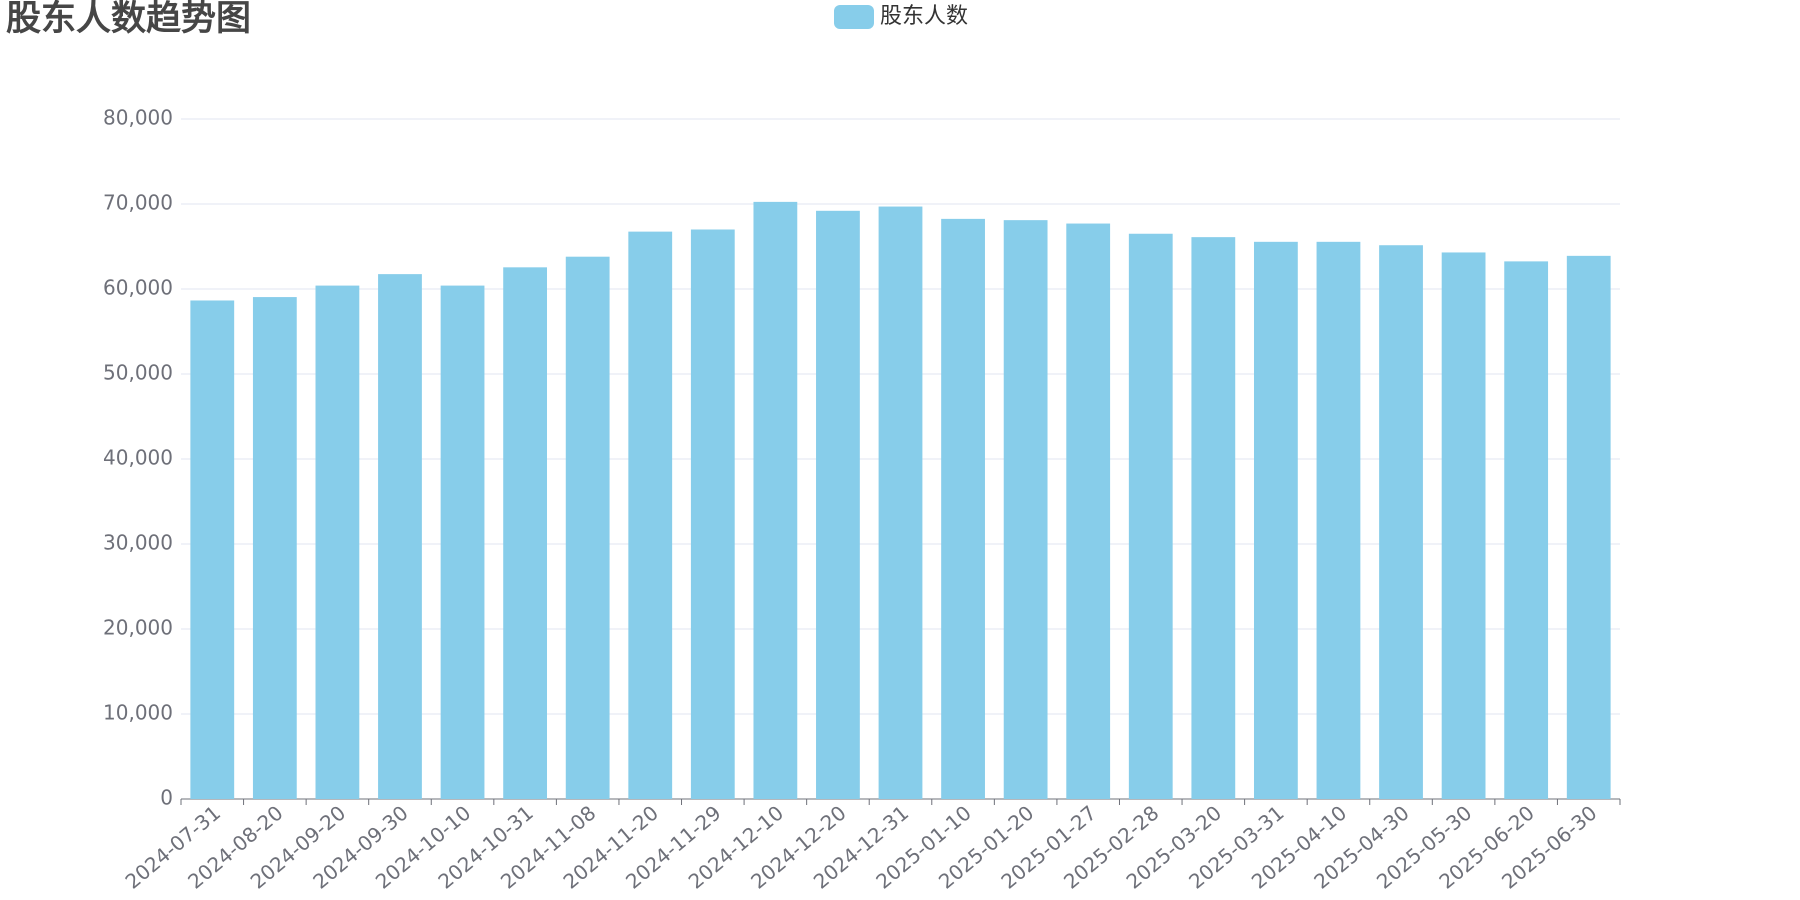  I want to click on legend-label: 股东人数, so click(924, 16).